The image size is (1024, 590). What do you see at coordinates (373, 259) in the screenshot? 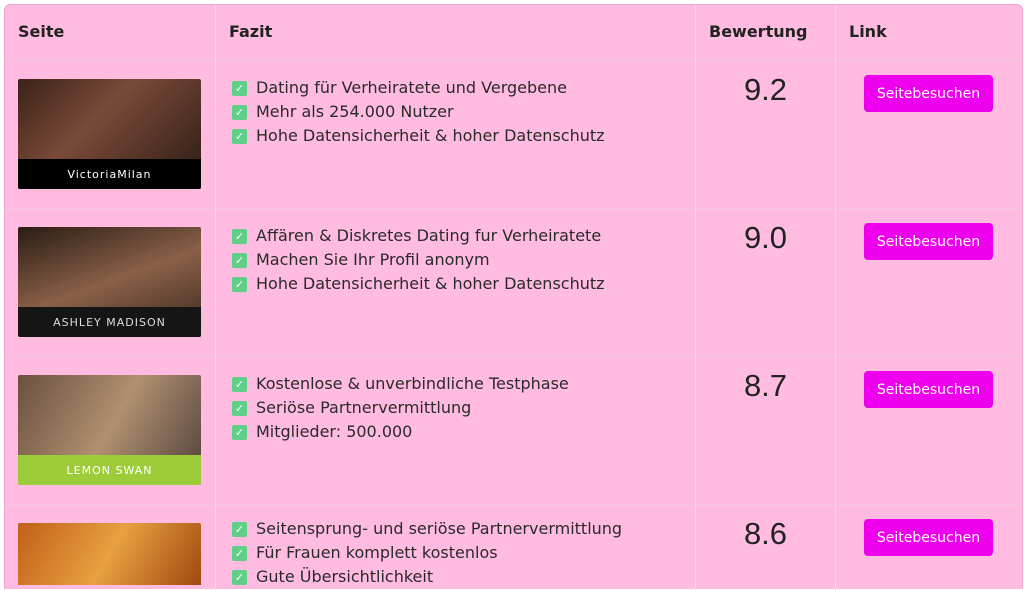
I see `feature-text: Machen Sie Ihr Profil anonym` at bounding box center [373, 259].